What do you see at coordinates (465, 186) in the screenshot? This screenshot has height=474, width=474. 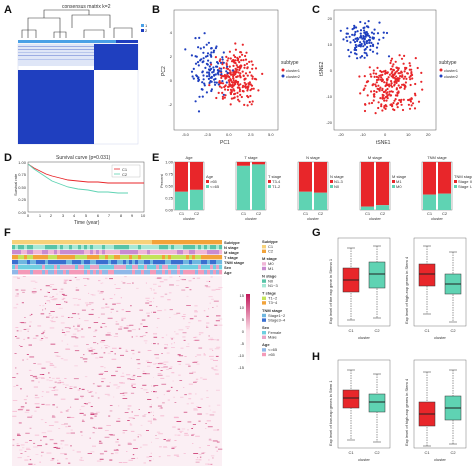 I see `legend-item: Stage I-II` at bounding box center [465, 186].